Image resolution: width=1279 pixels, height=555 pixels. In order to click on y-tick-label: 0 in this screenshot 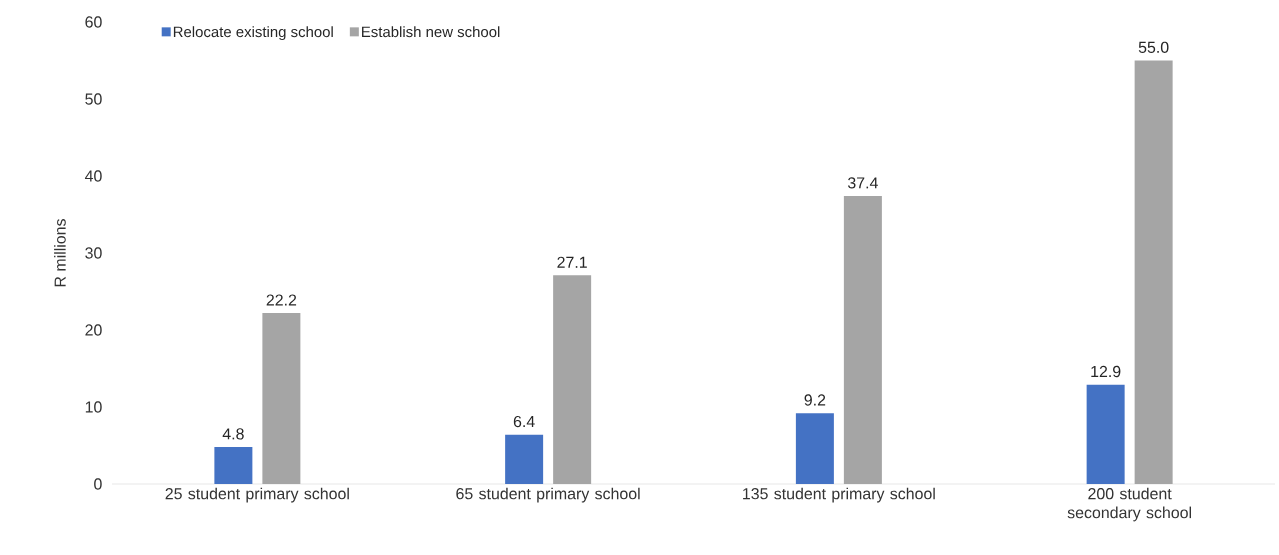, I will do `click(98, 484)`.